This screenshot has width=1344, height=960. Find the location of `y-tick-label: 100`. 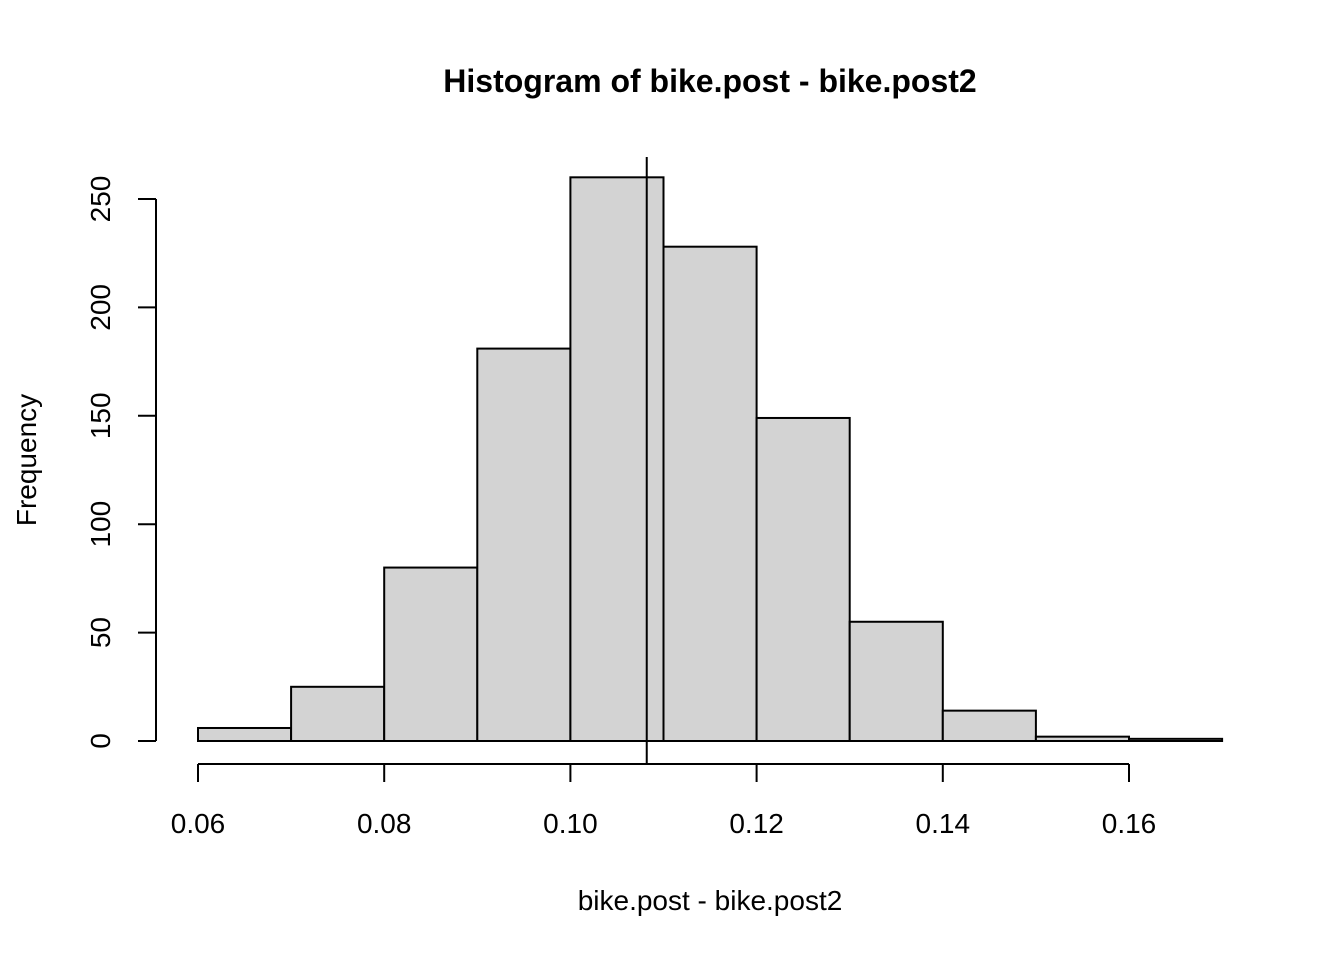

y-tick-label: 100 is located at coordinates (100, 524).